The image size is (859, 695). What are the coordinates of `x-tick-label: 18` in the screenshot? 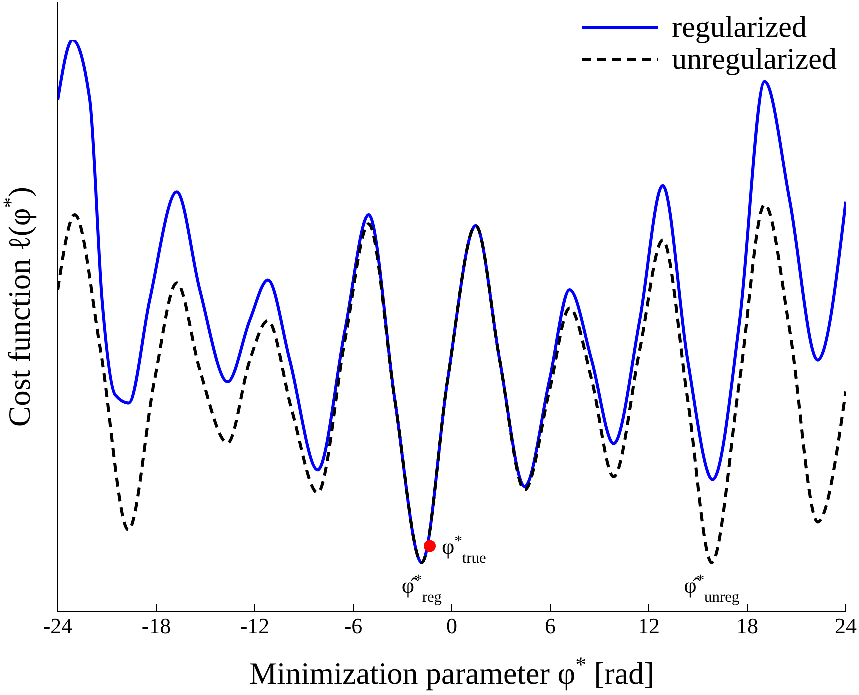 It's located at (747, 626).